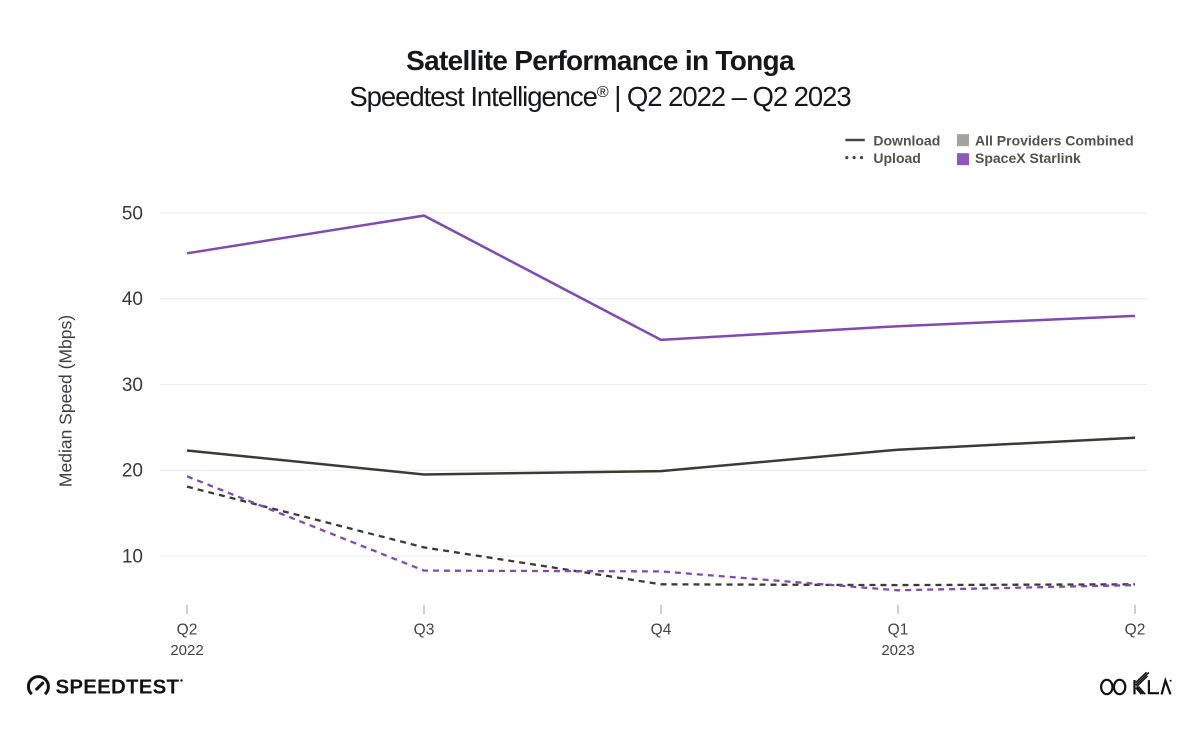 This screenshot has width=1201, height=731. What do you see at coordinates (66, 401) in the screenshot?
I see `svg-text: Median Speed (Mbps)` at bounding box center [66, 401].